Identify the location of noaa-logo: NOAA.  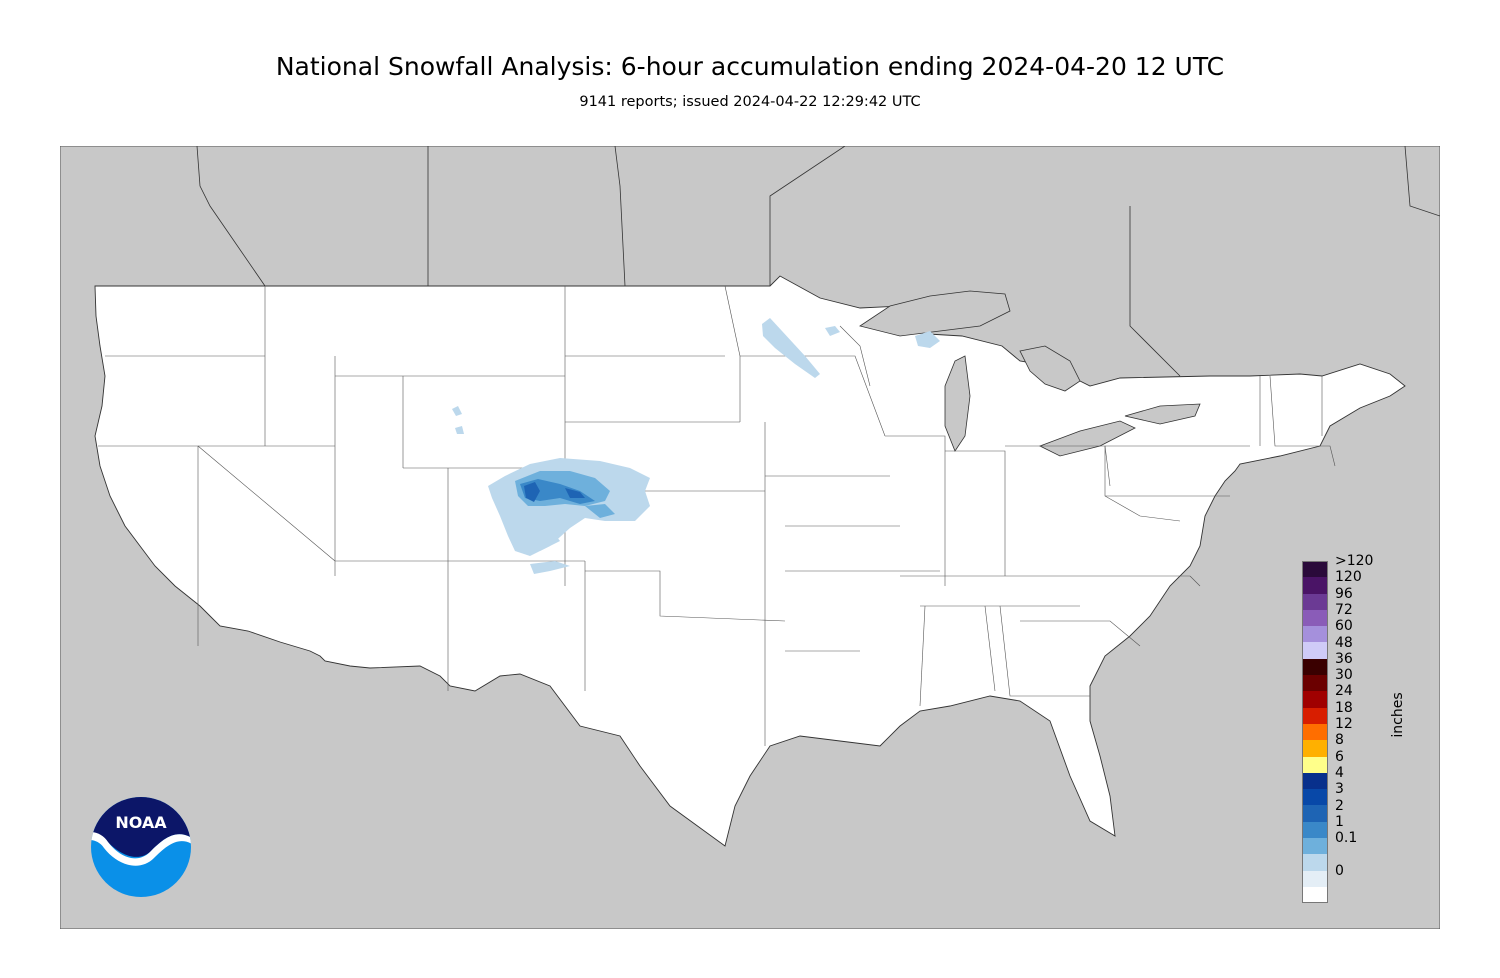
(141, 847).